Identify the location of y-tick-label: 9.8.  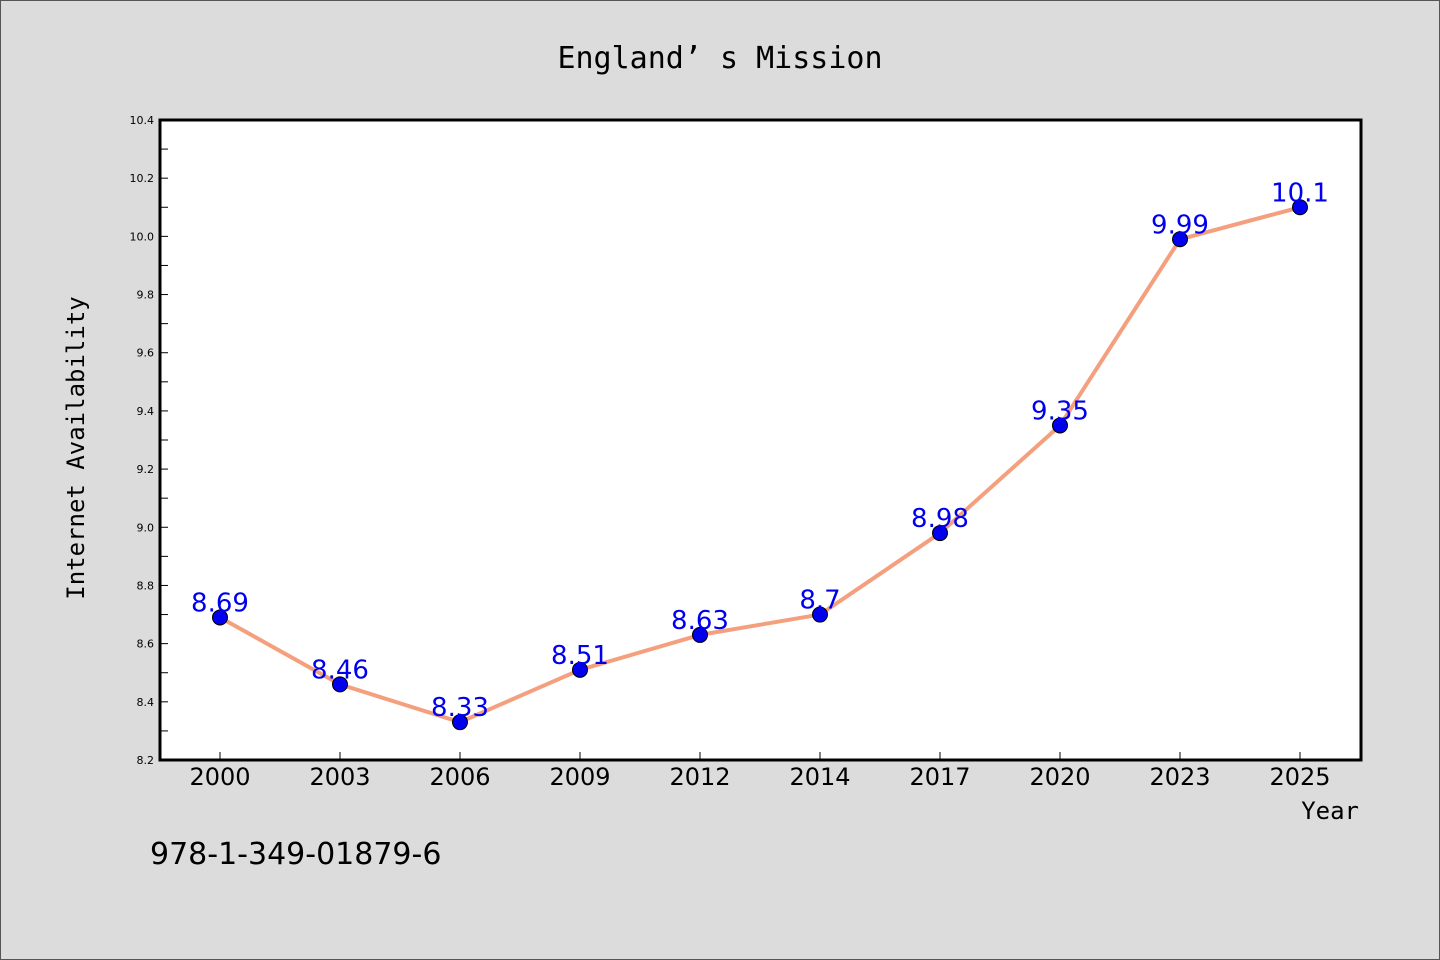
(146, 295).